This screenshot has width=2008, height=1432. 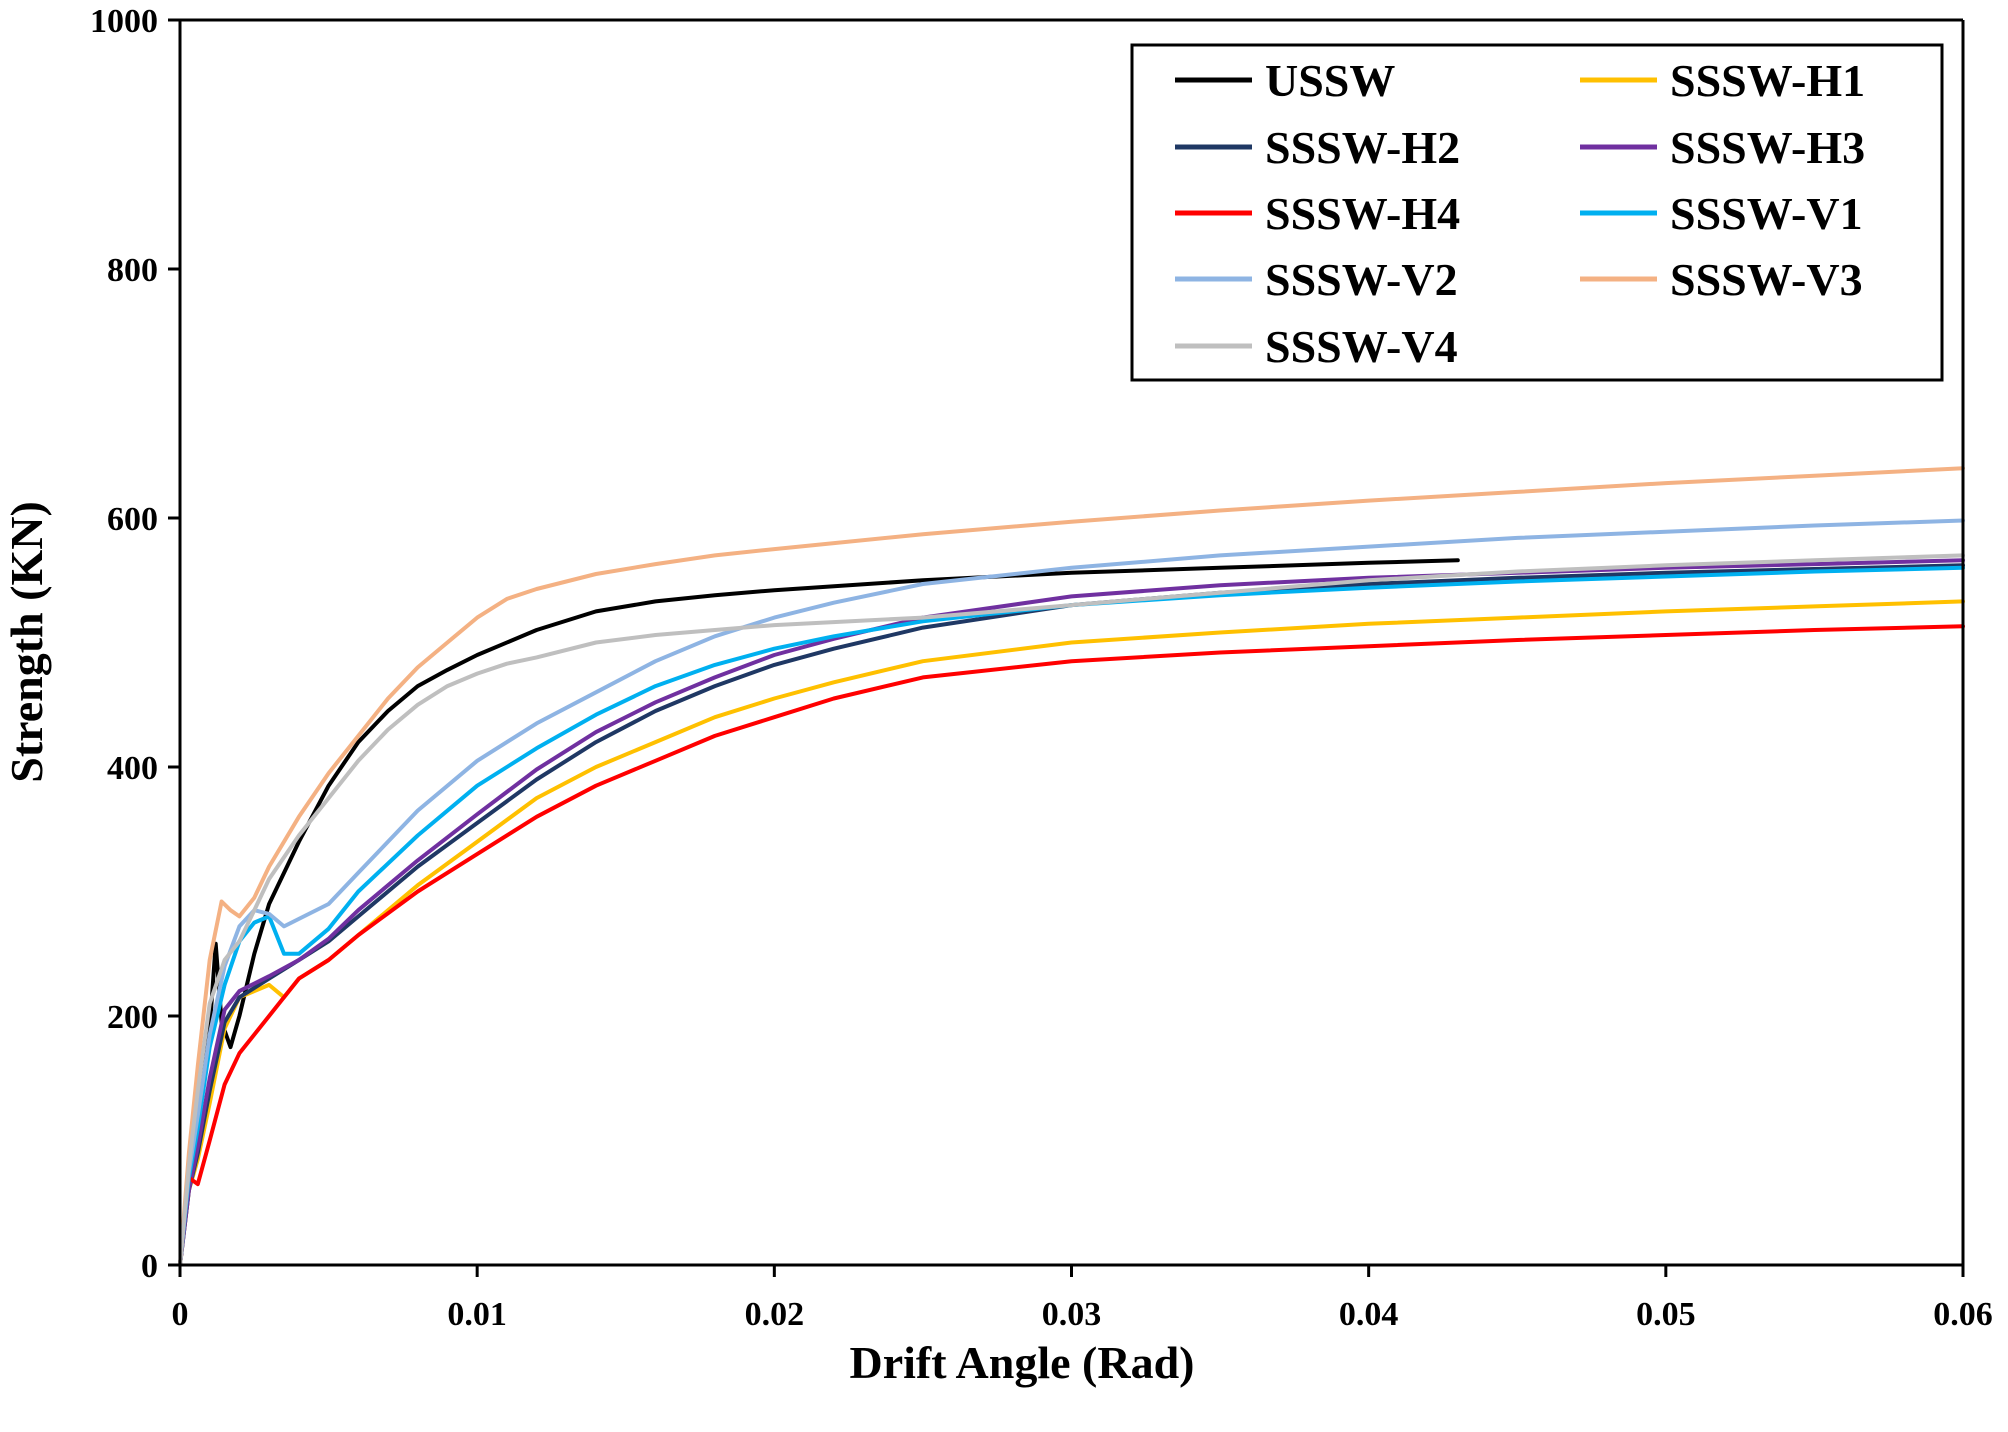 I want to click on y-tick-label: 800, so click(x=132, y=270).